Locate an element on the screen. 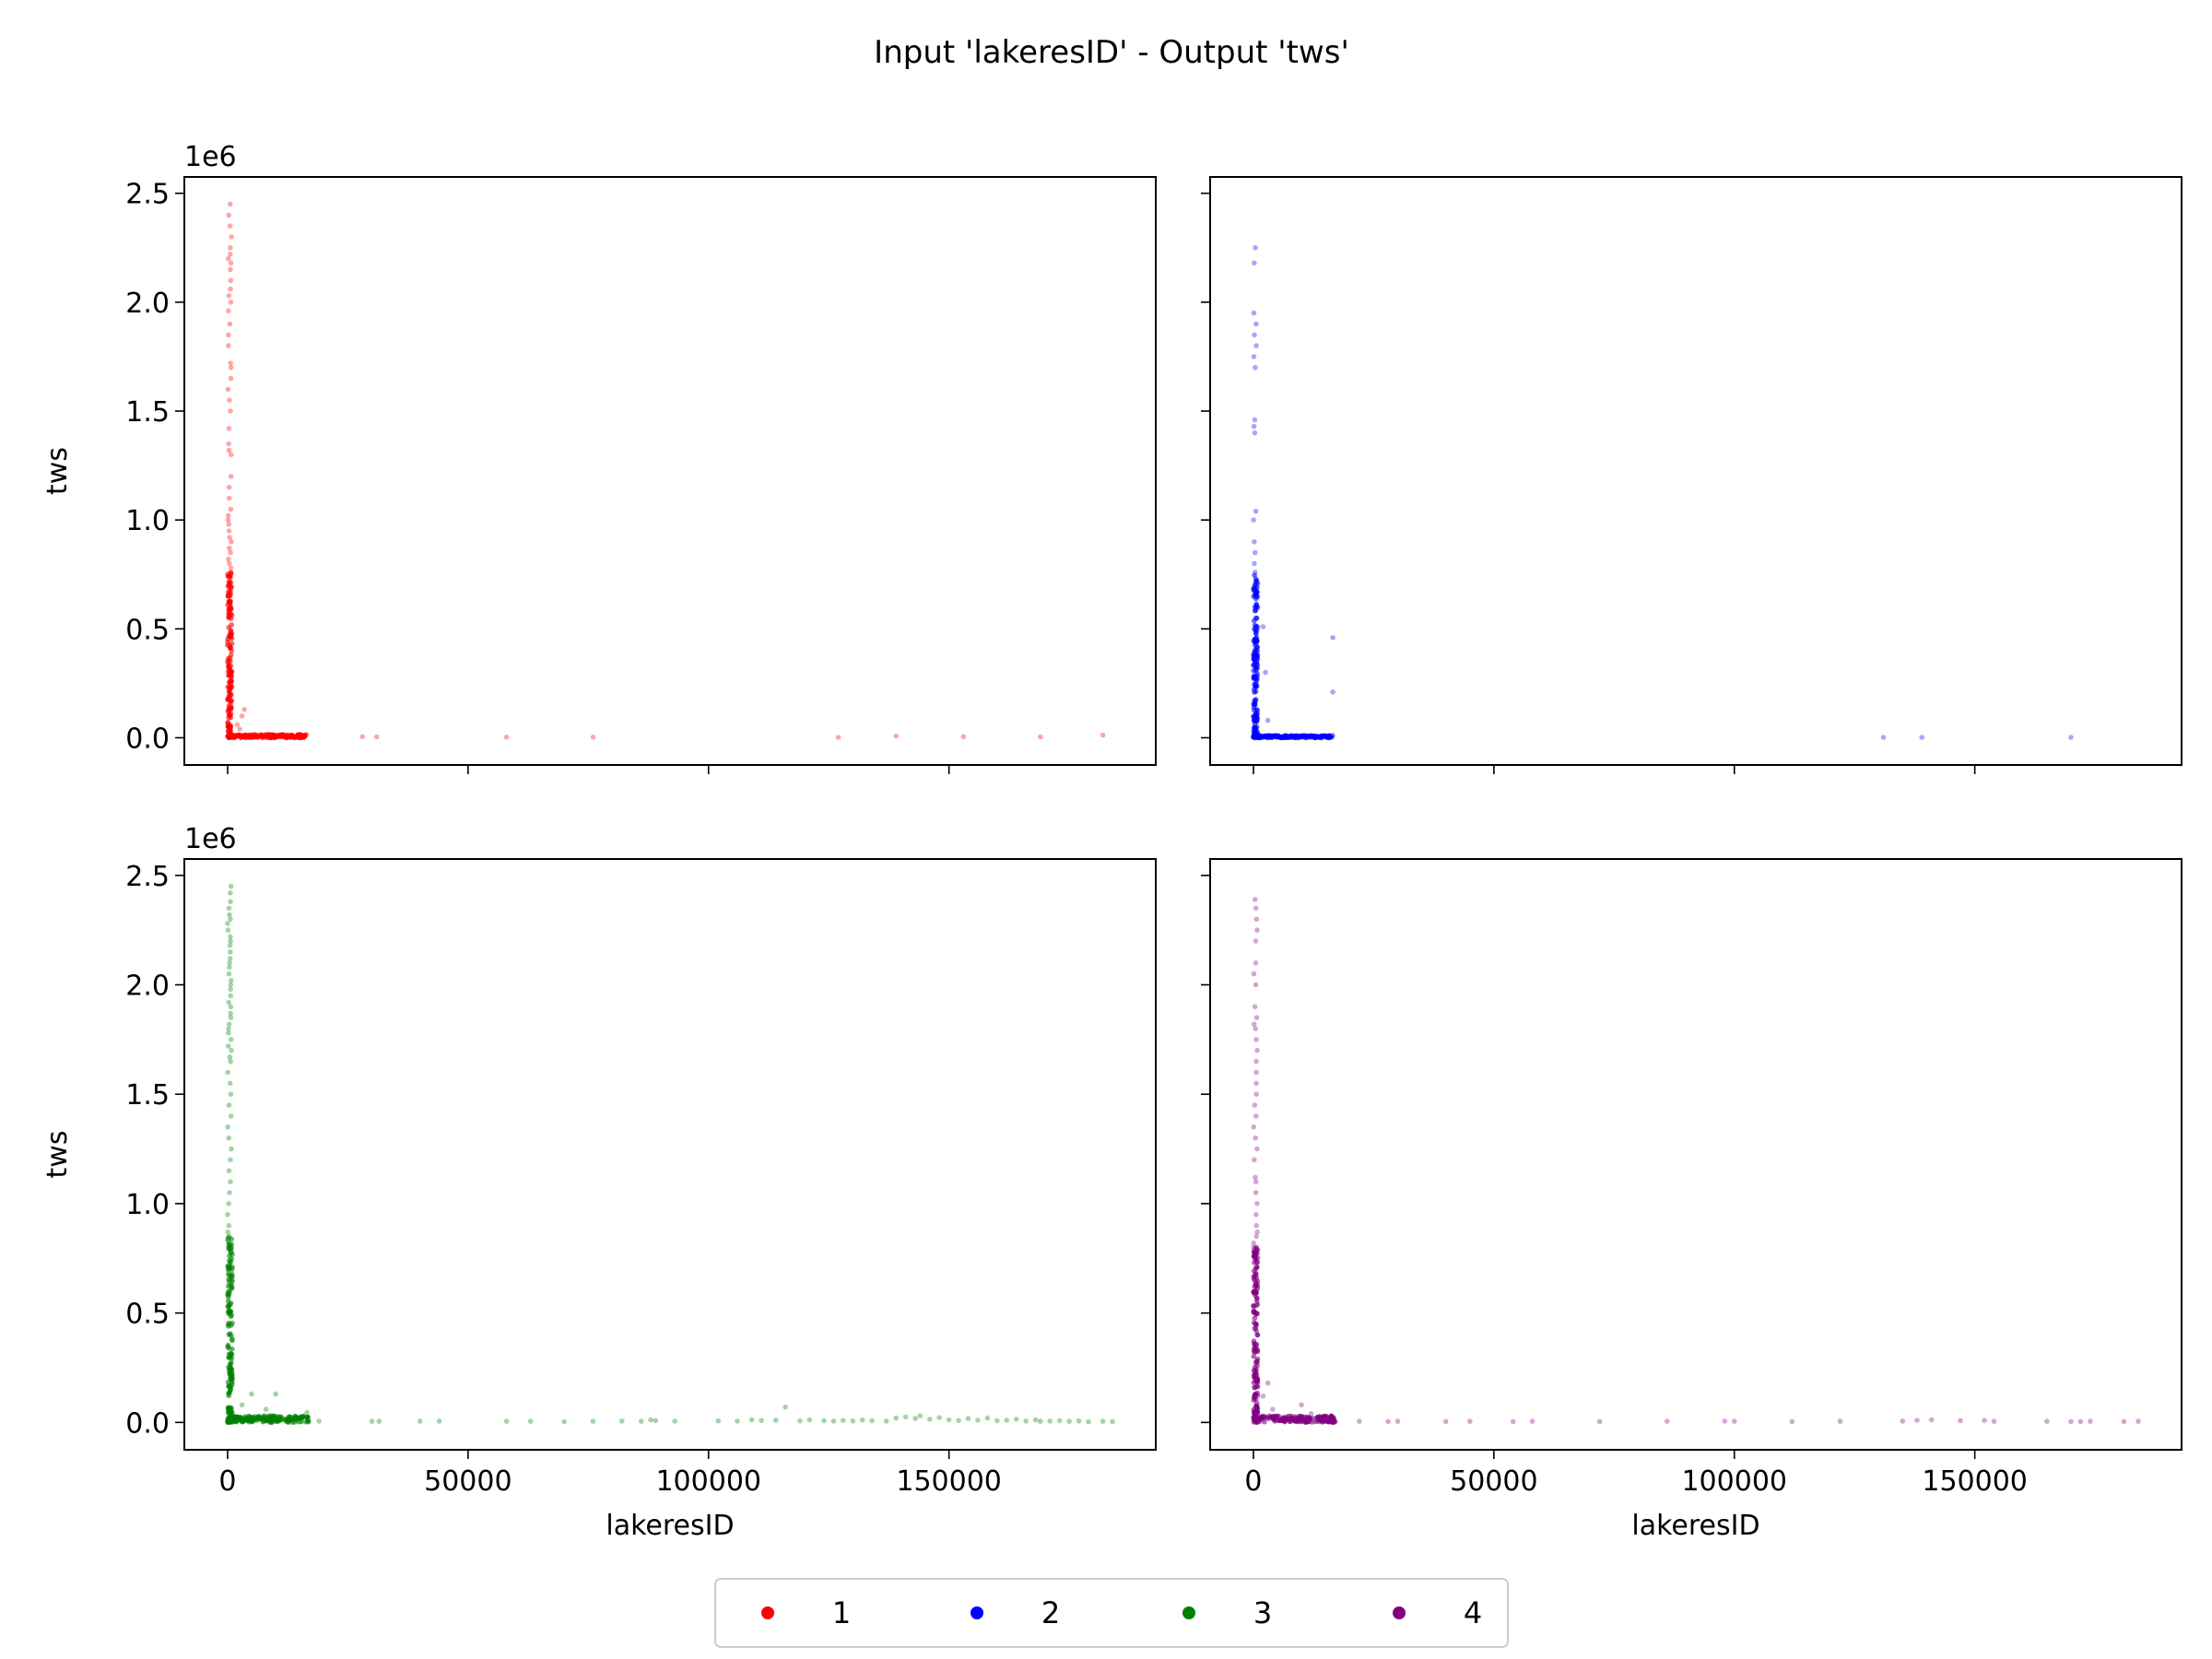 The image size is (2212, 1659). legend-label: 3 is located at coordinates (1262, 1612).